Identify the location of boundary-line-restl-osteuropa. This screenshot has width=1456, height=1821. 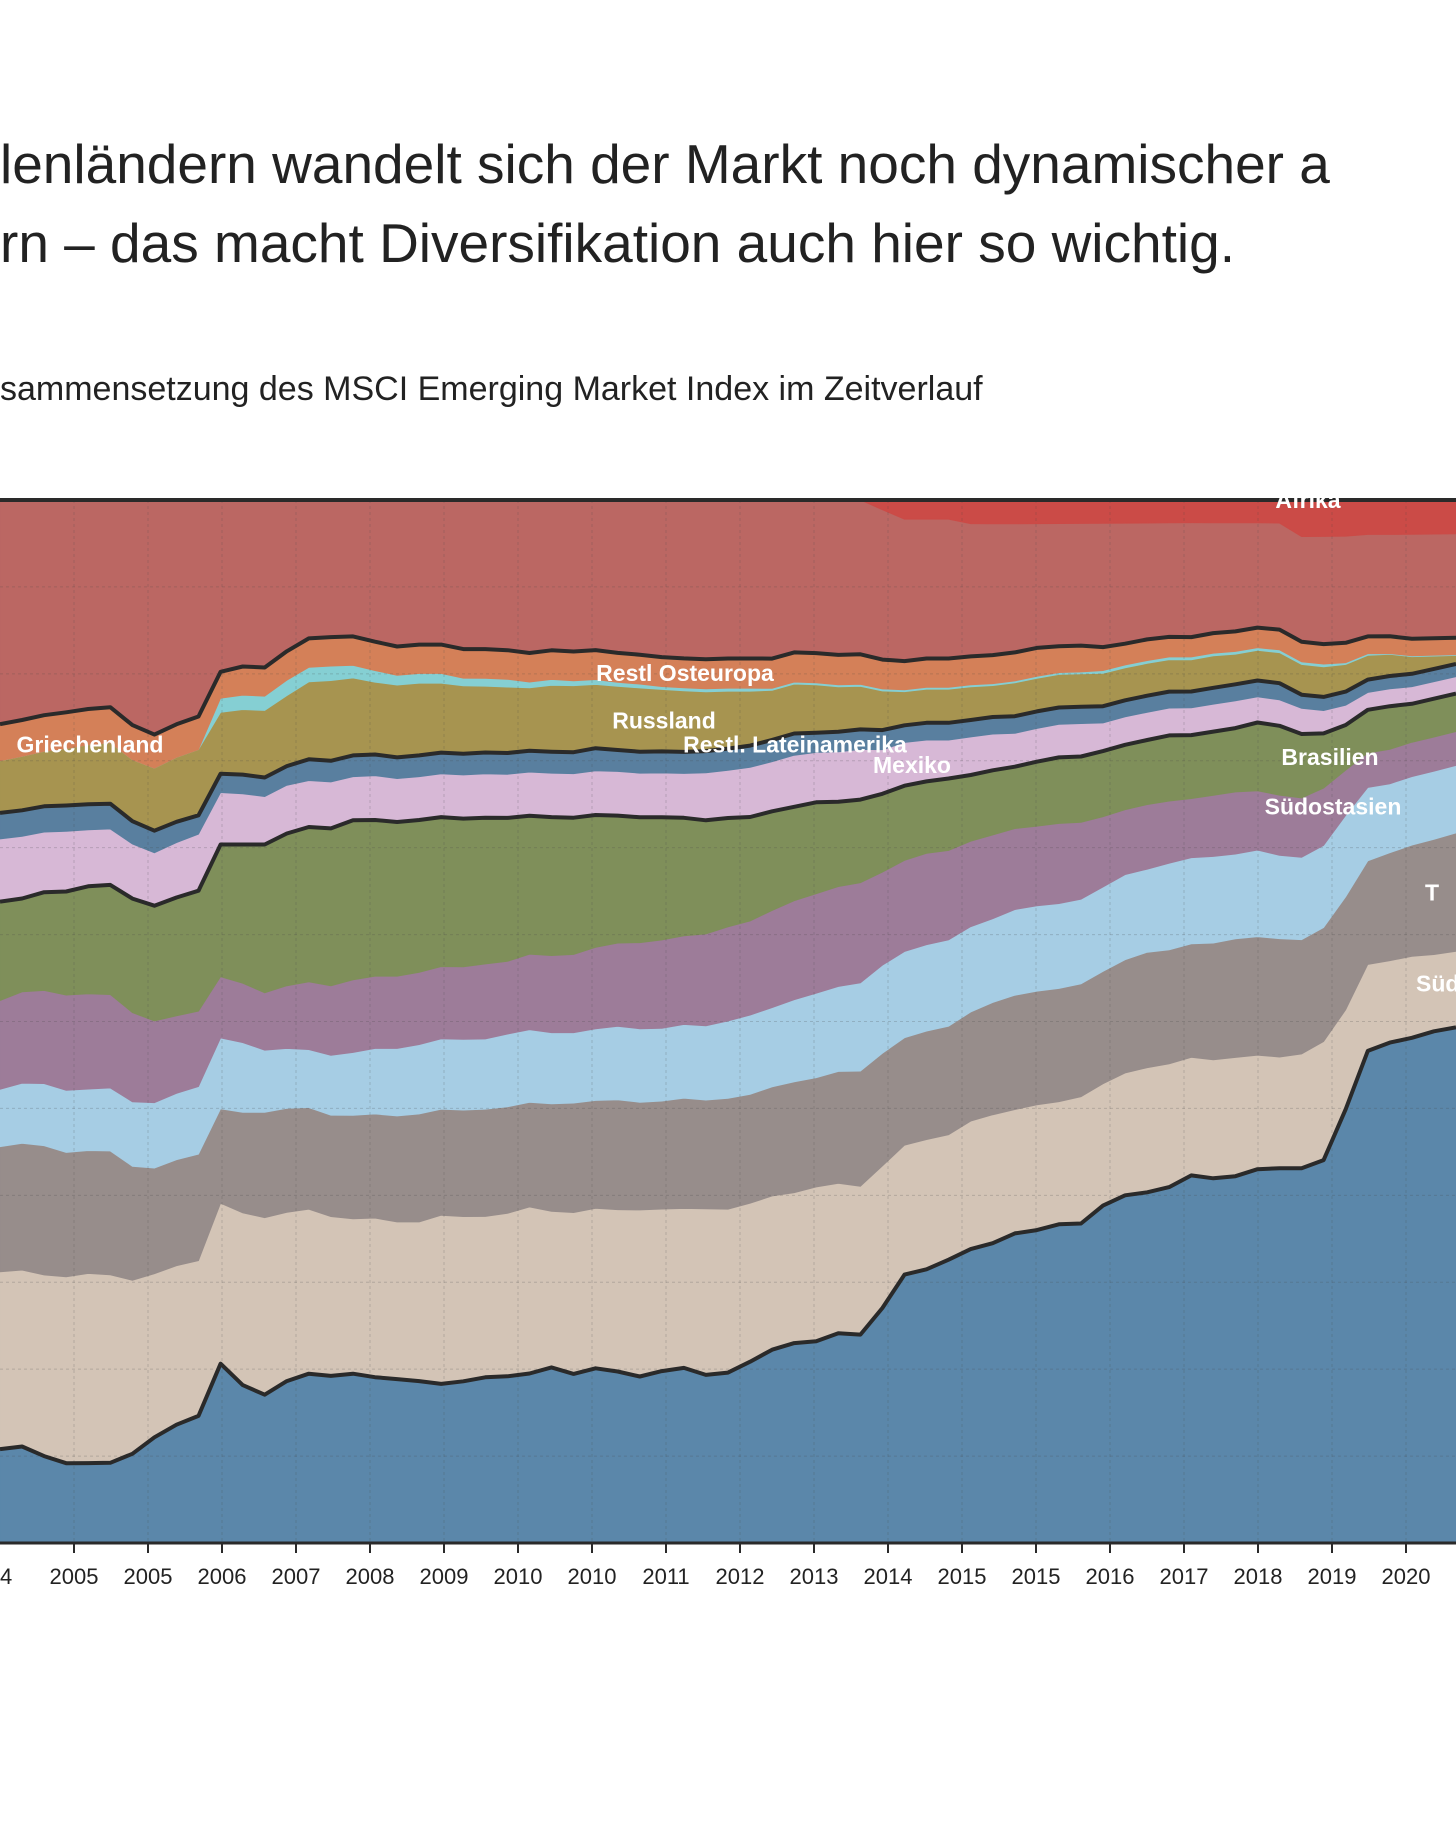
(728, 681).